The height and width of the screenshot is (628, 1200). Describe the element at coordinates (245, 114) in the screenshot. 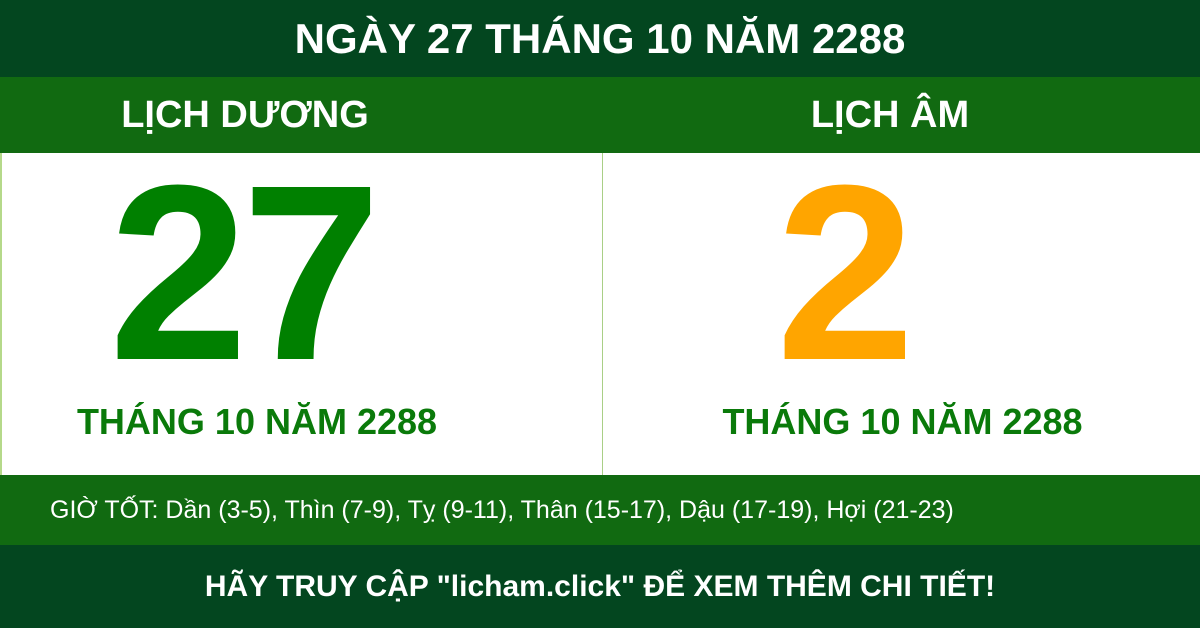

I see `solar-calendar-label: LỊCH DƯƠNG` at that location.